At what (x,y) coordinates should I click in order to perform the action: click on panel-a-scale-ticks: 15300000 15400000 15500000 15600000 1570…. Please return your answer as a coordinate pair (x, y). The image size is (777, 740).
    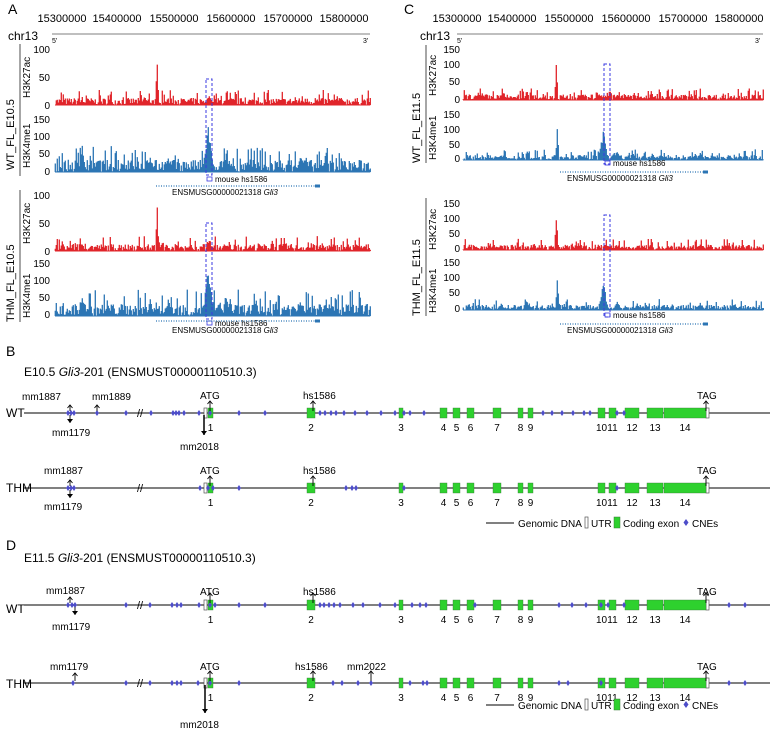
    Looking at the image, I should click on (203, 19).